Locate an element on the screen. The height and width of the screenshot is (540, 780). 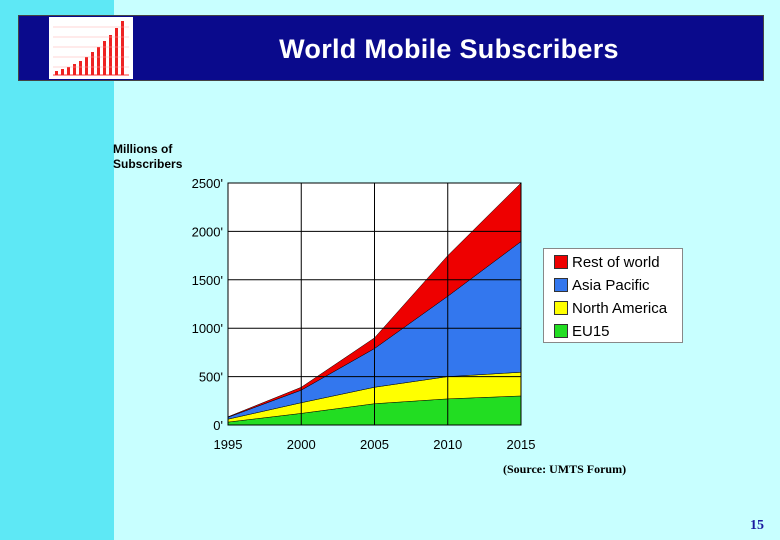
legend-item-asia-pacific: Asia Pacific is located at coordinates (602, 285).